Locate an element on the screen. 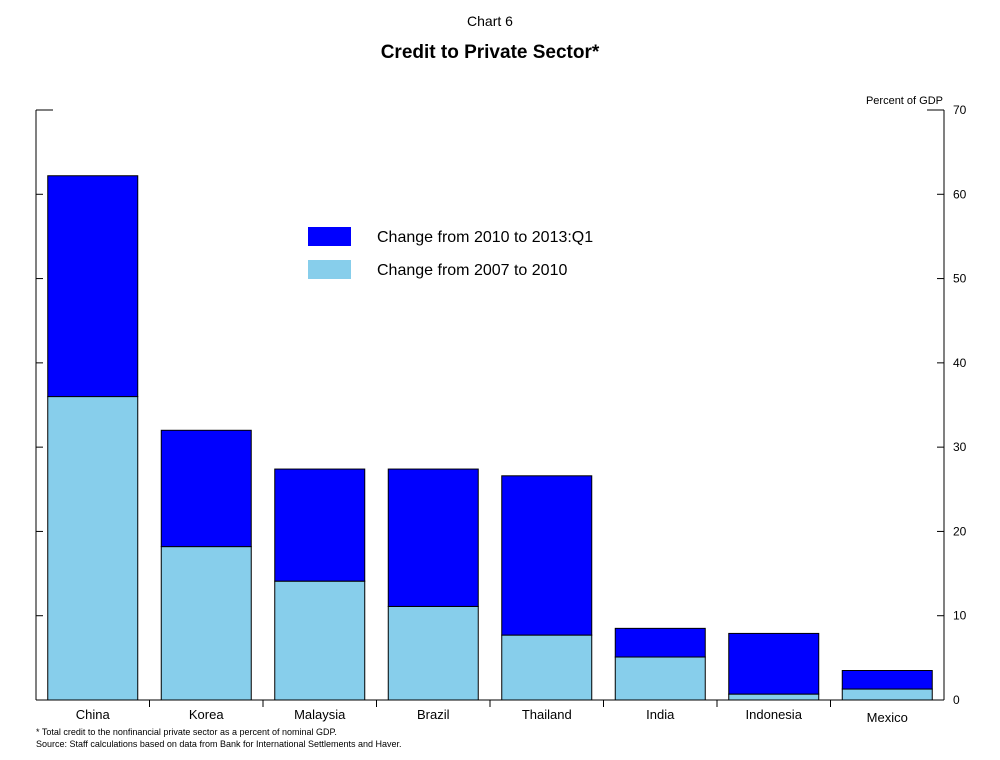 Image resolution: width=1000 pixels, height=760 pixels. category-label-malaysia: Malaysia is located at coordinates (320, 714).